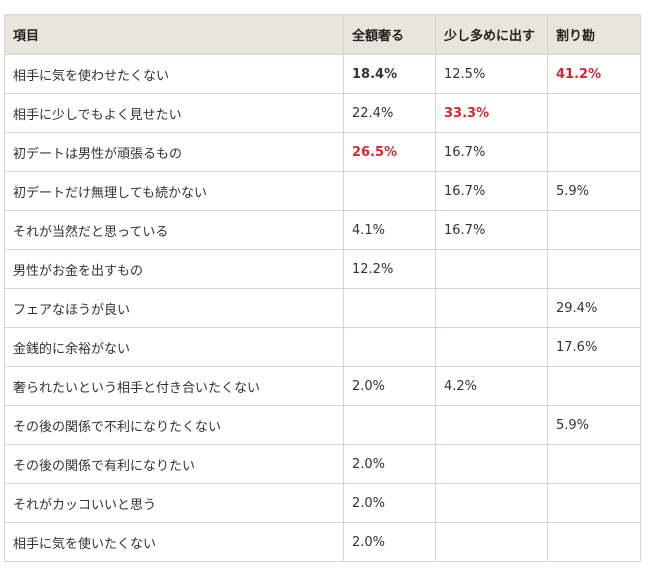 The width and height of the screenshot is (650, 577). I want to click on table-row: 相手に少しでもよく見せたい 22.4% 33.3%, so click(322, 113).